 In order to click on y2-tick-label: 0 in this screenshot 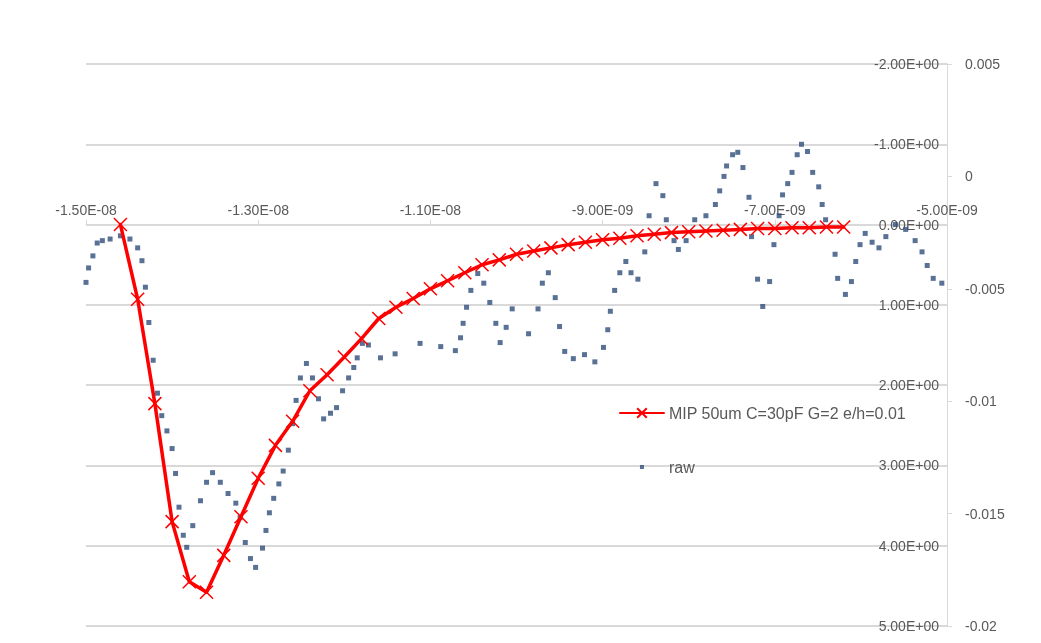, I will do `click(969, 176)`.